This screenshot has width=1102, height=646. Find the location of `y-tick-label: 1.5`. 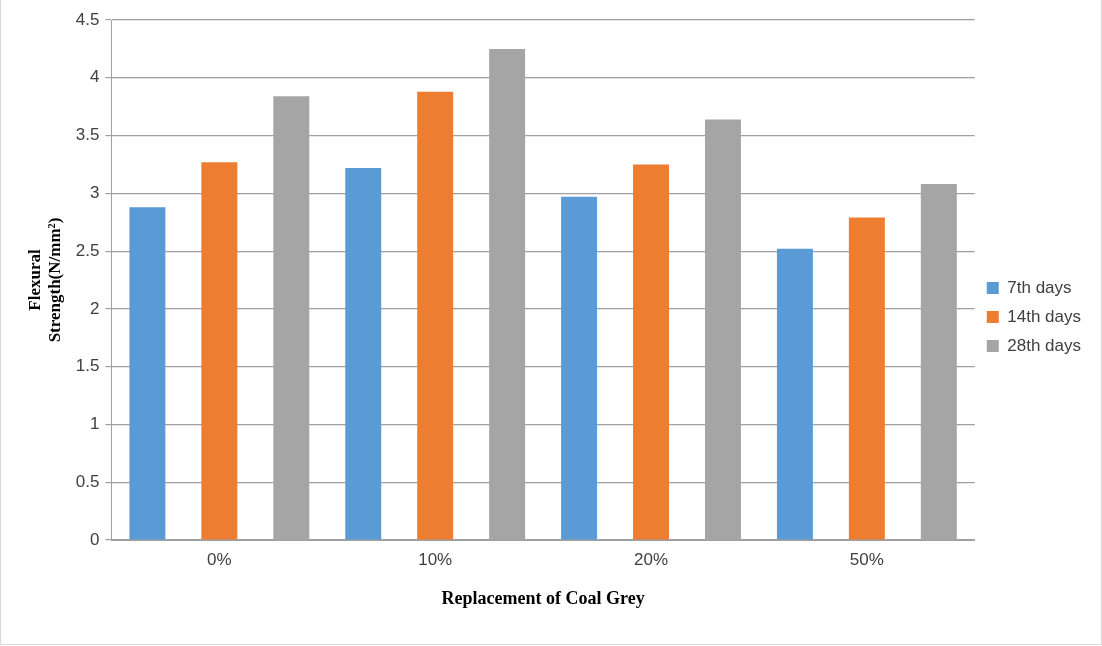

y-tick-label: 1.5 is located at coordinates (87, 366).